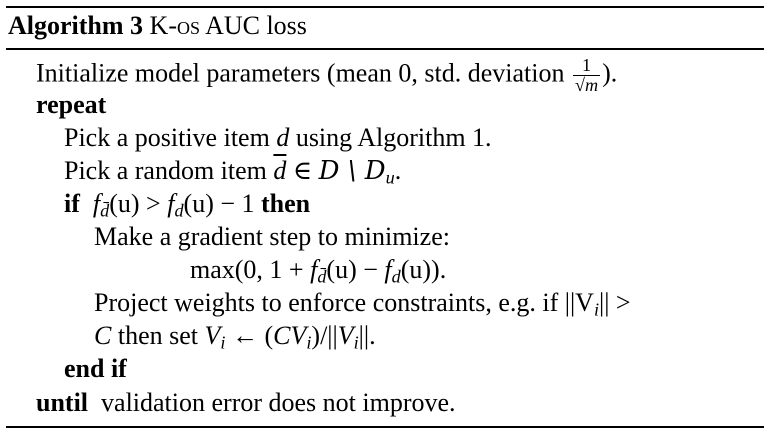 The width and height of the screenshot is (770, 438). I want to click on if-sub1: d̄, so click(105, 210).